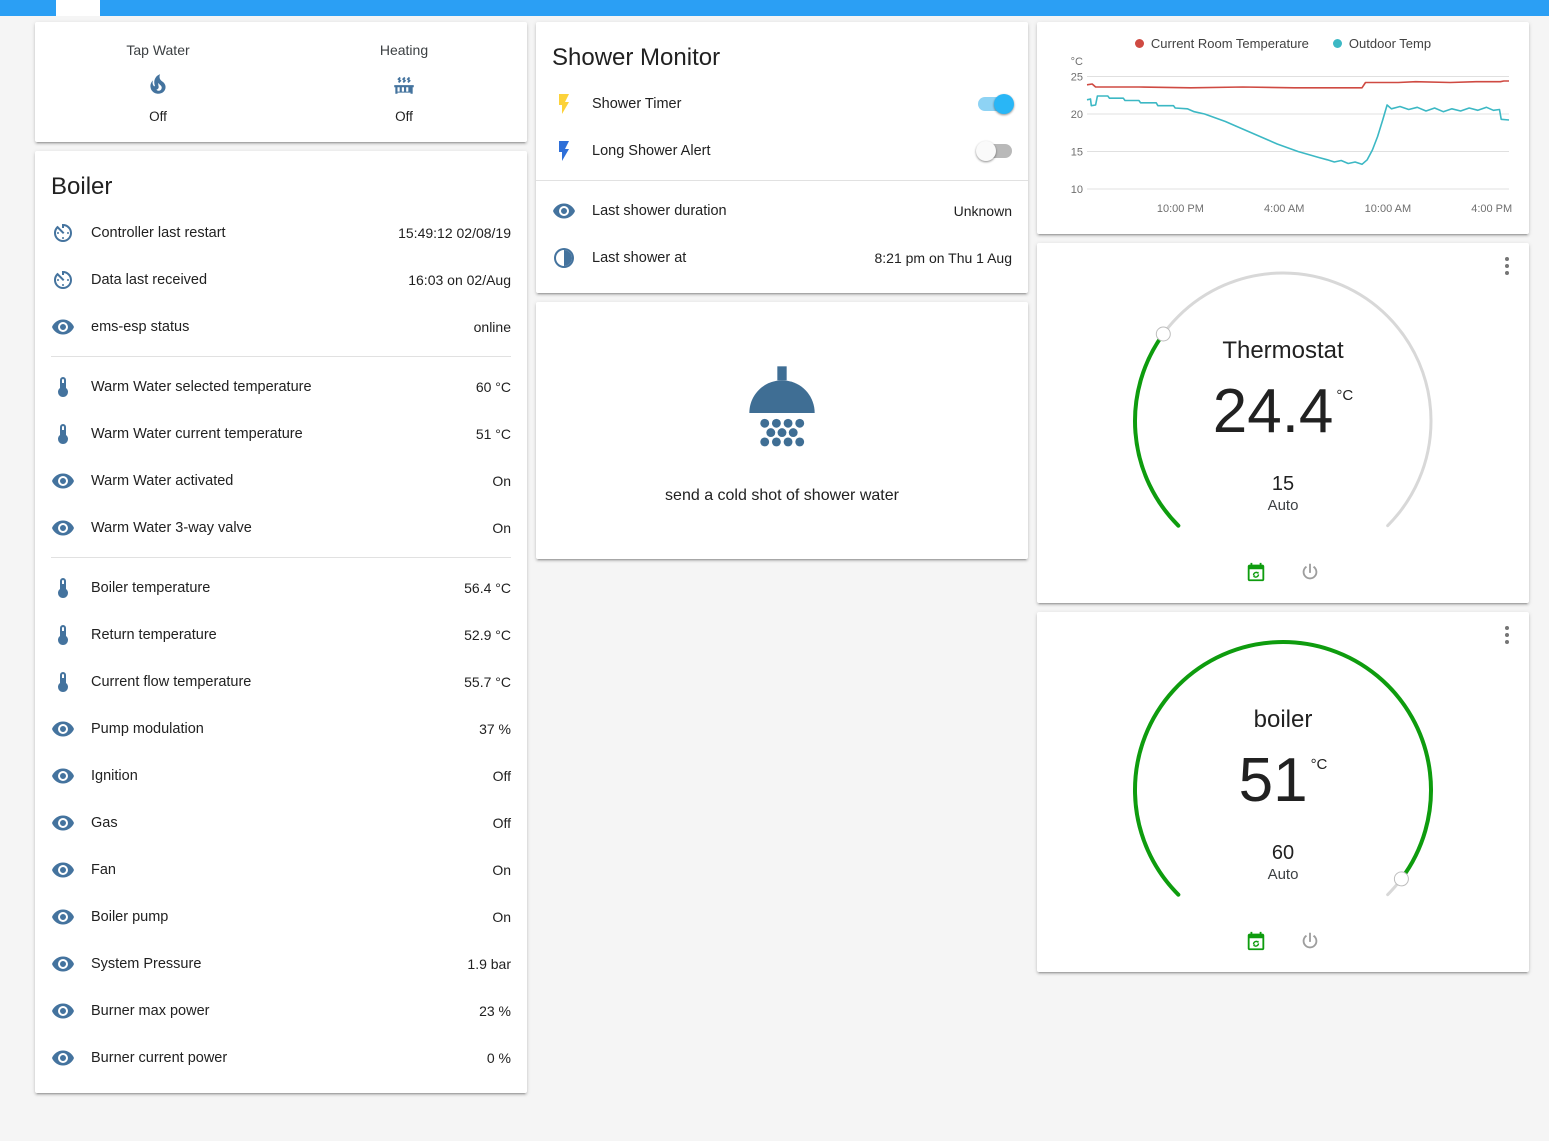 The image size is (1549, 1141). I want to click on entity-name: Burner max power, so click(150, 1010).